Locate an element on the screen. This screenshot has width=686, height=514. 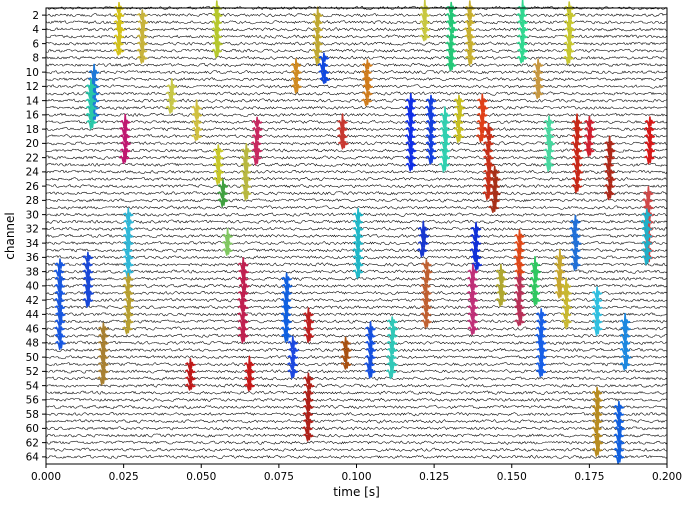
y-tick-label-31: 64 is located at coordinates (33, 458).